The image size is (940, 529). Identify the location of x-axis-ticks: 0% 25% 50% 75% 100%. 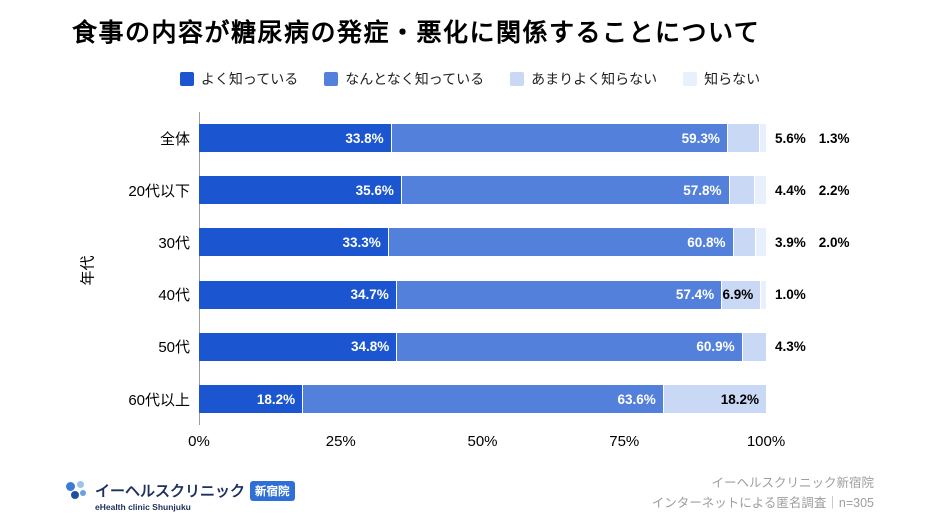
(486, 442).